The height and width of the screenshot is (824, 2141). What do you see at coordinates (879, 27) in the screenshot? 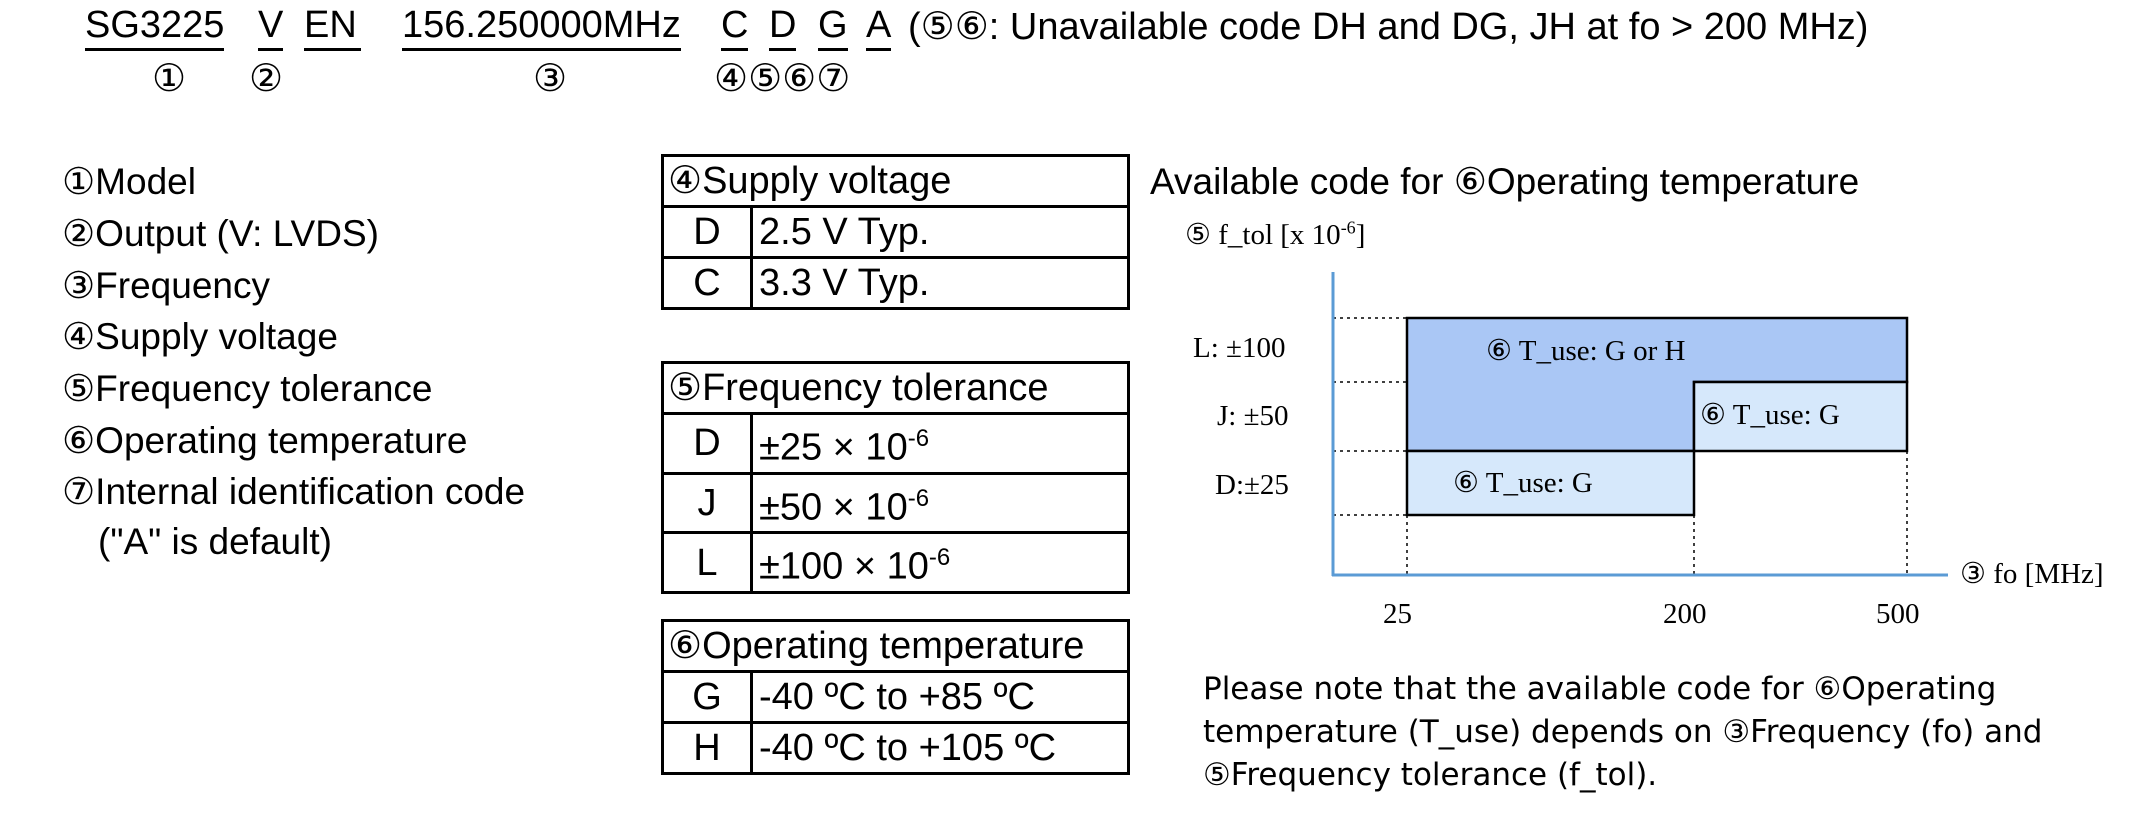
I see `pn-internal-code: A` at bounding box center [879, 27].